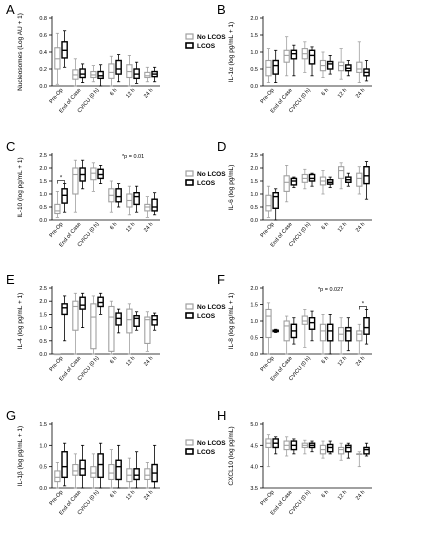 The height and width of the screenshot is (555, 432). I want to click on y-axis-title: IL-1α (log pg/mL + 1), so click(231, 52).